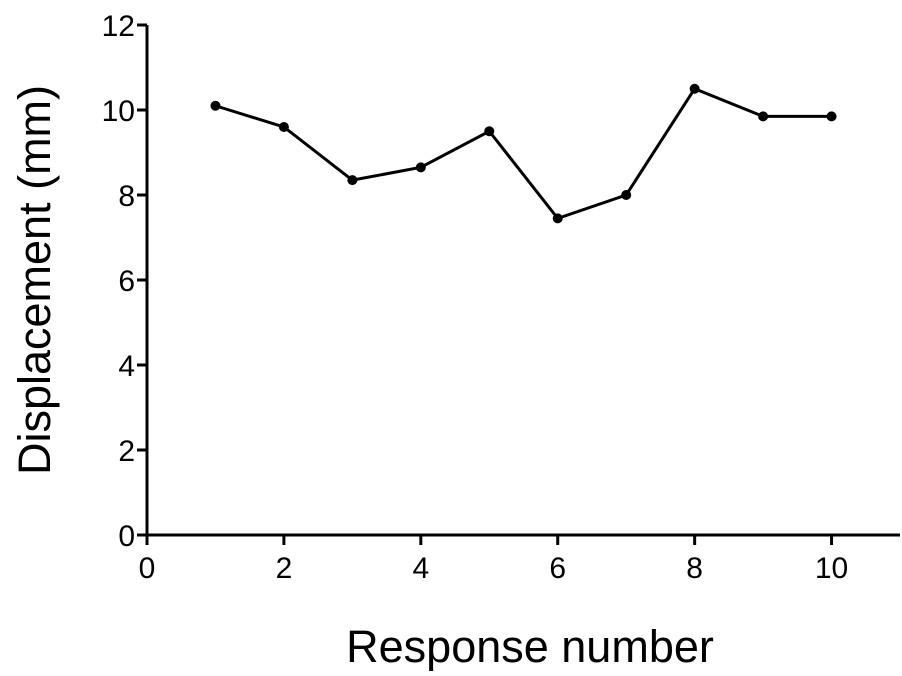  Describe the element at coordinates (831, 568) in the screenshot. I see `x-tick-label: 10` at that location.